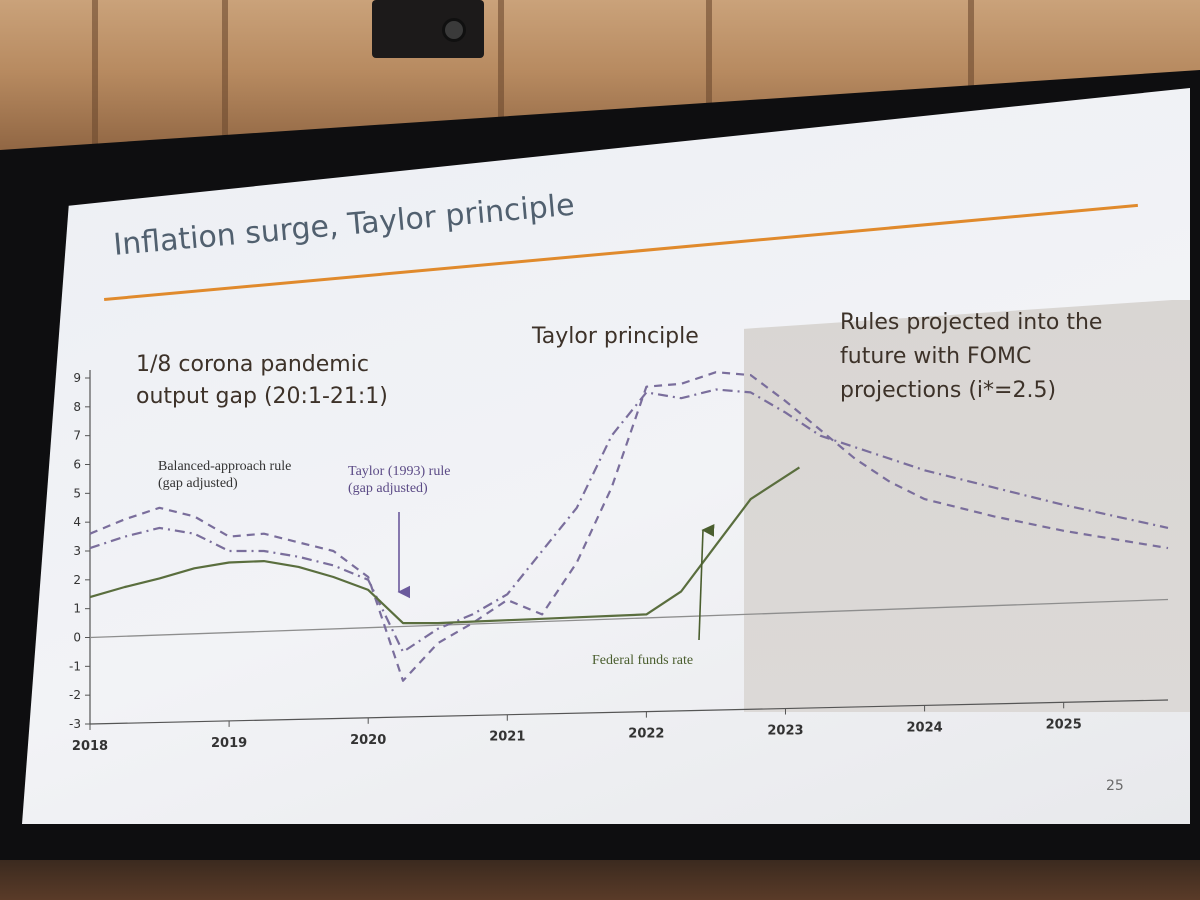 The image size is (1200, 900). What do you see at coordinates (77, 378) in the screenshot?
I see `y-tick-label: 9` at bounding box center [77, 378].